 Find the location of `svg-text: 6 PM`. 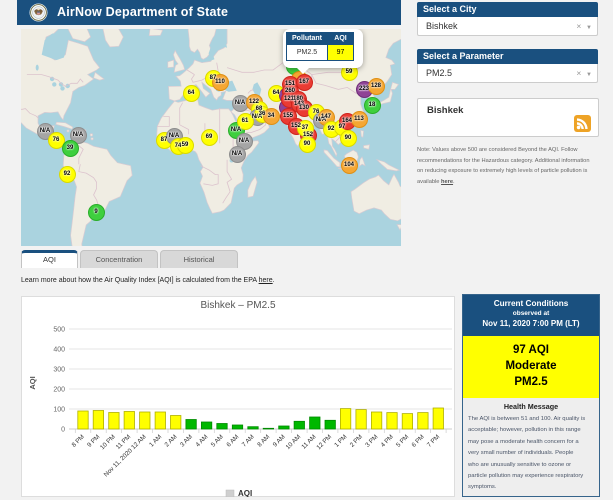

svg-text: 6 PM is located at coordinates (417, 440).